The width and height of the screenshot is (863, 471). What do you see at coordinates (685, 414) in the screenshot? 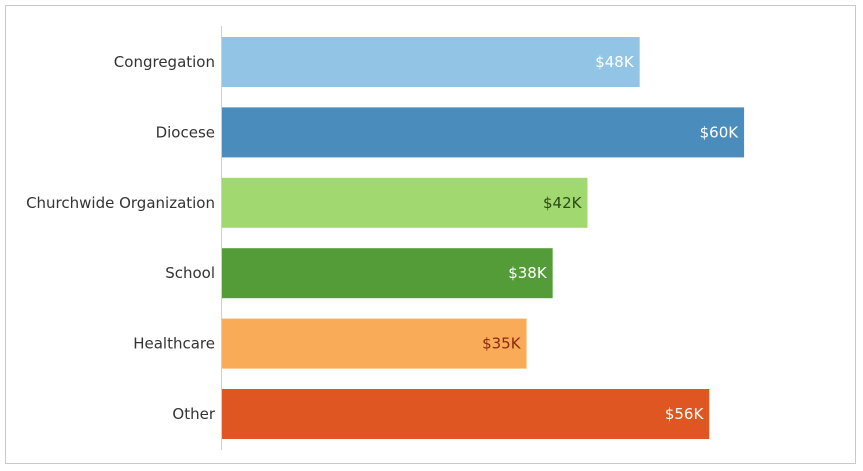
I see `value-label-other: $56K` at bounding box center [685, 414].